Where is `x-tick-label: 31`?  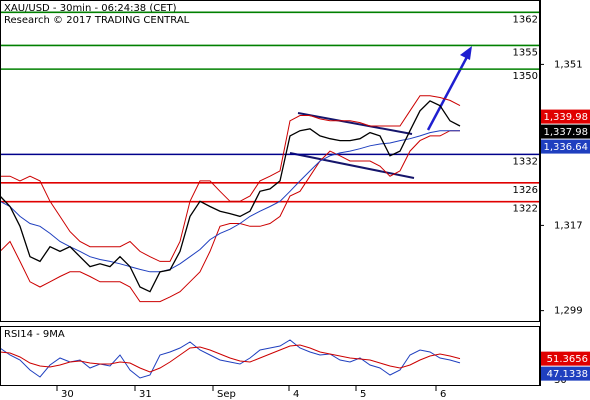 x-tick-label: 31 is located at coordinates (145, 394).